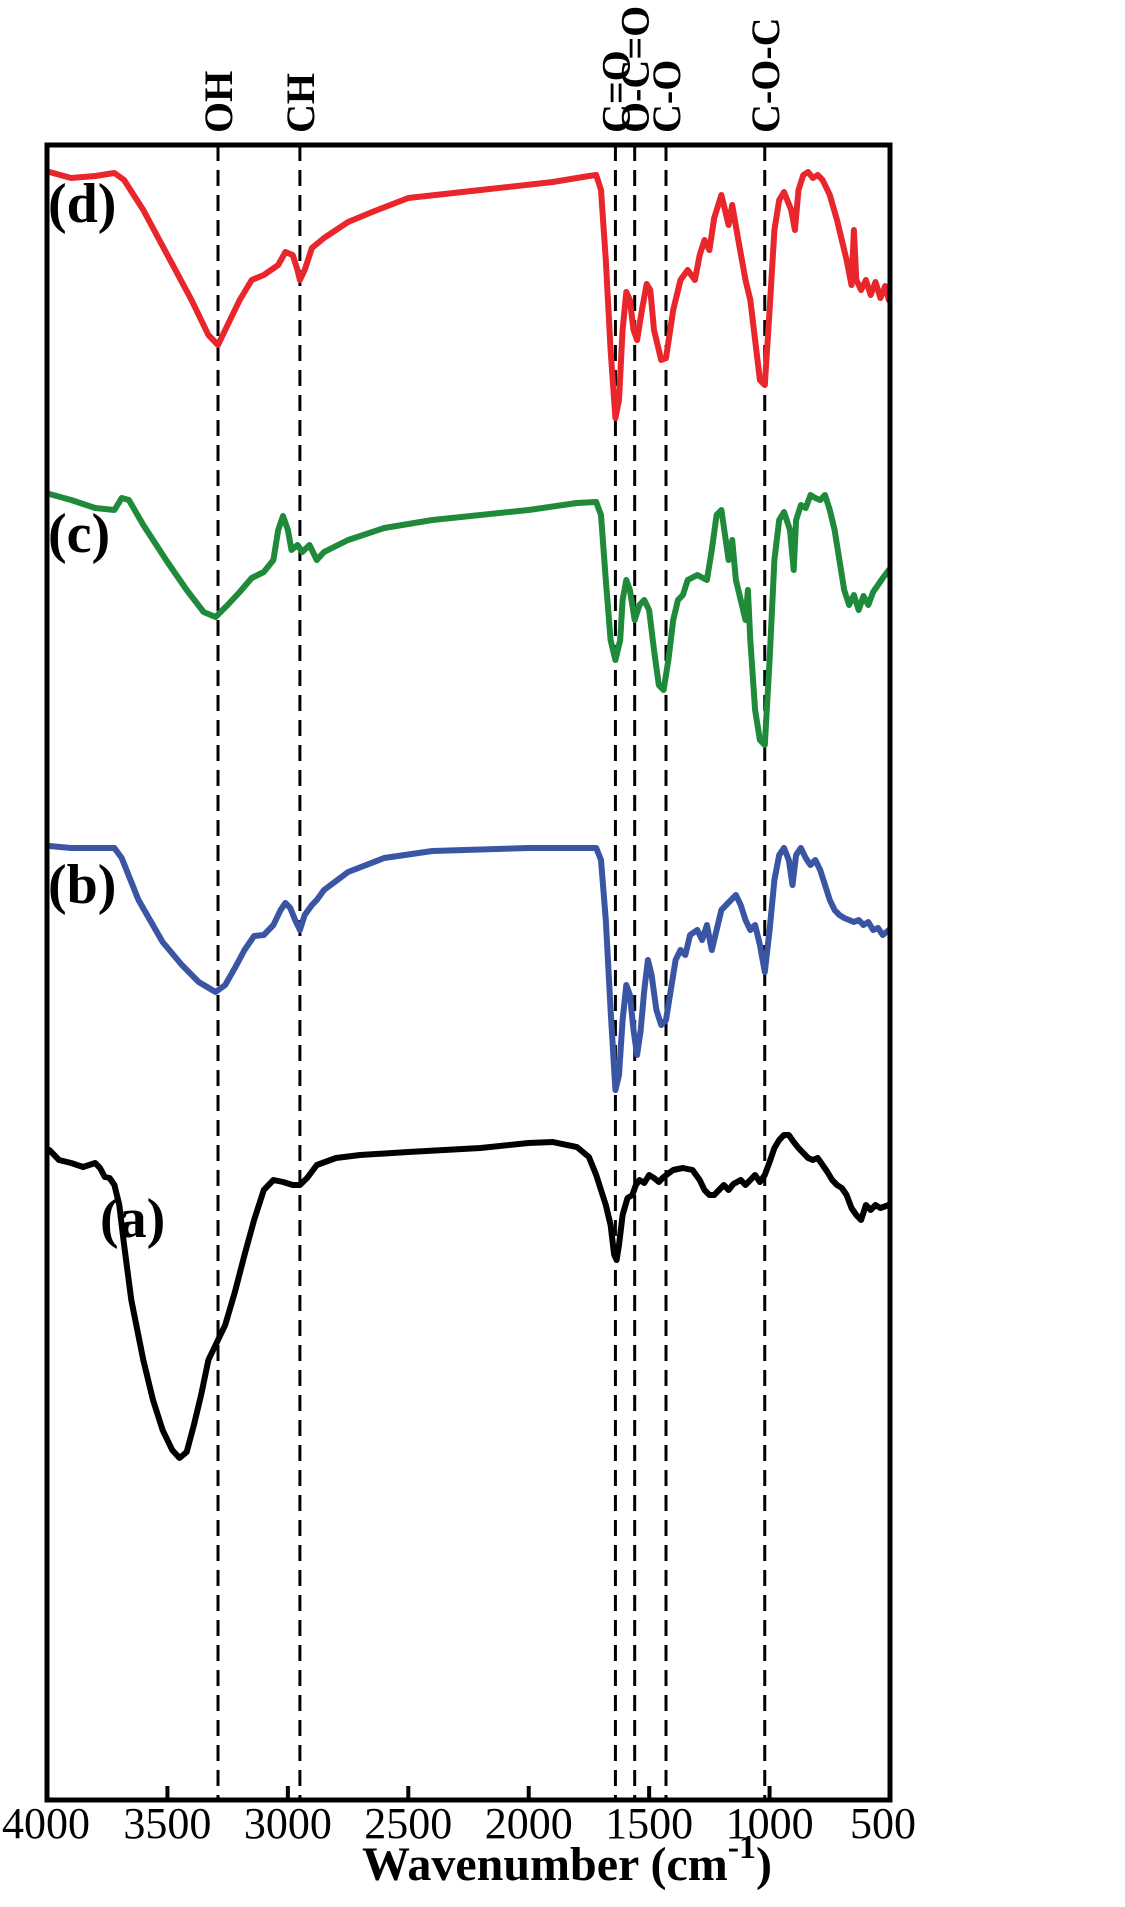  I want to click on x-axis-title-superscript: -1, so click(742, 1847).